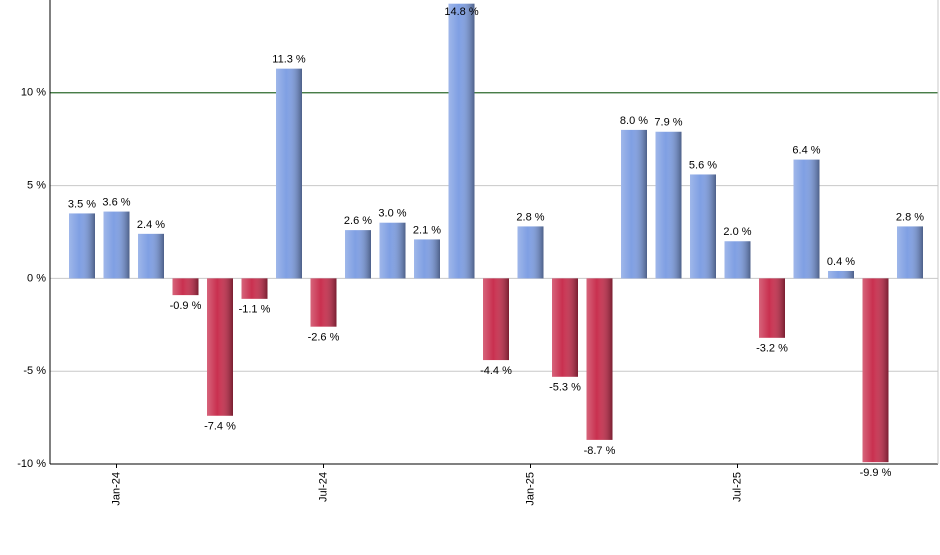  Describe the element at coordinates (358, 221) in the screenshot. I see `value-label: 2.6 %` at that location.